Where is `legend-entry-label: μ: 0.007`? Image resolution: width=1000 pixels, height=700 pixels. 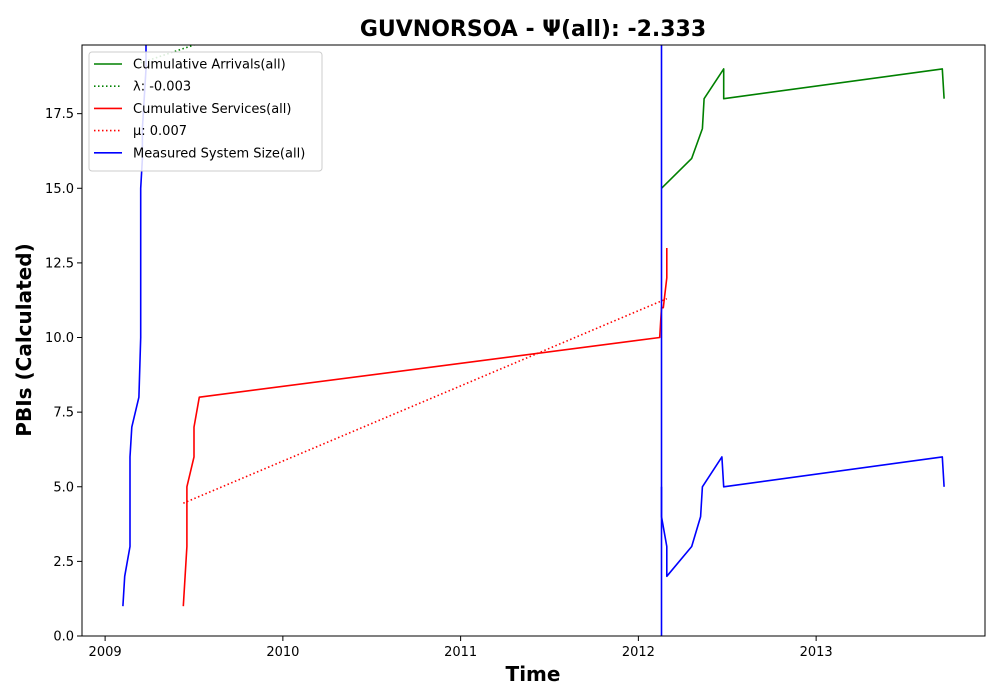
legend-entry-label: μ: 0.007 is located at coordinates (160, 131).